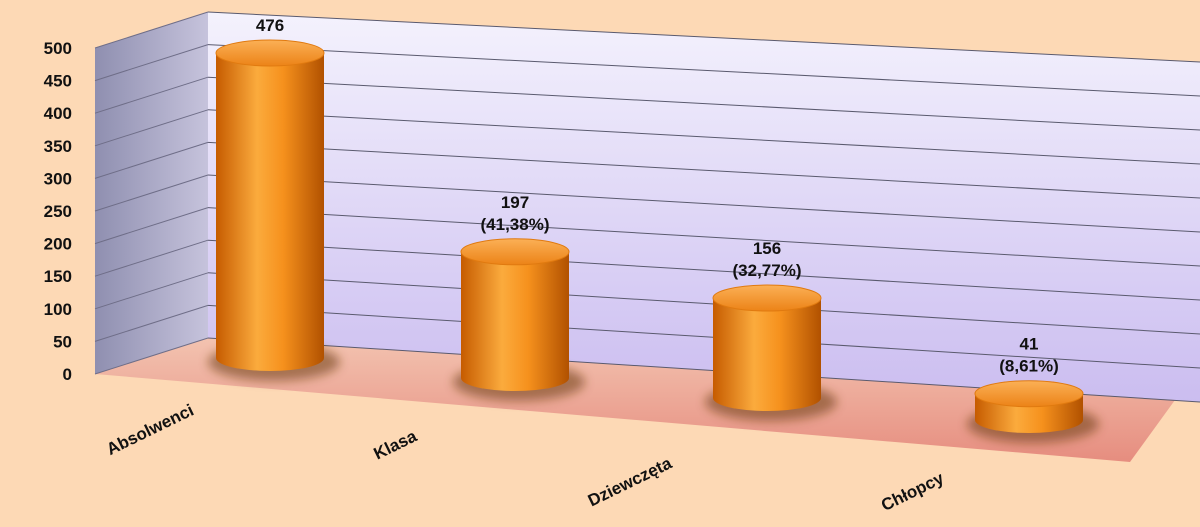 The width and height of the screenshot is (1200, 527). Describe the element at coordinates (767, 270) in the screenshot. I see `data-label: (32,77%)` at that location.